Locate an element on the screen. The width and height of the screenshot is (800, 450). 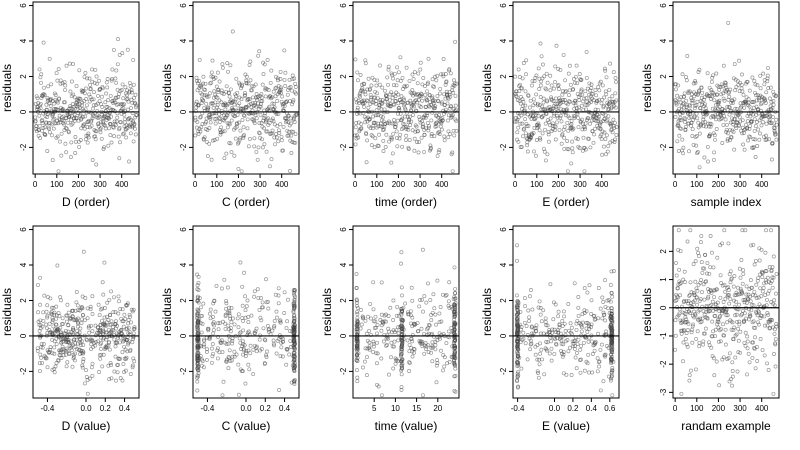
x-axis-label: randam example is located at coordinates (726, 426).